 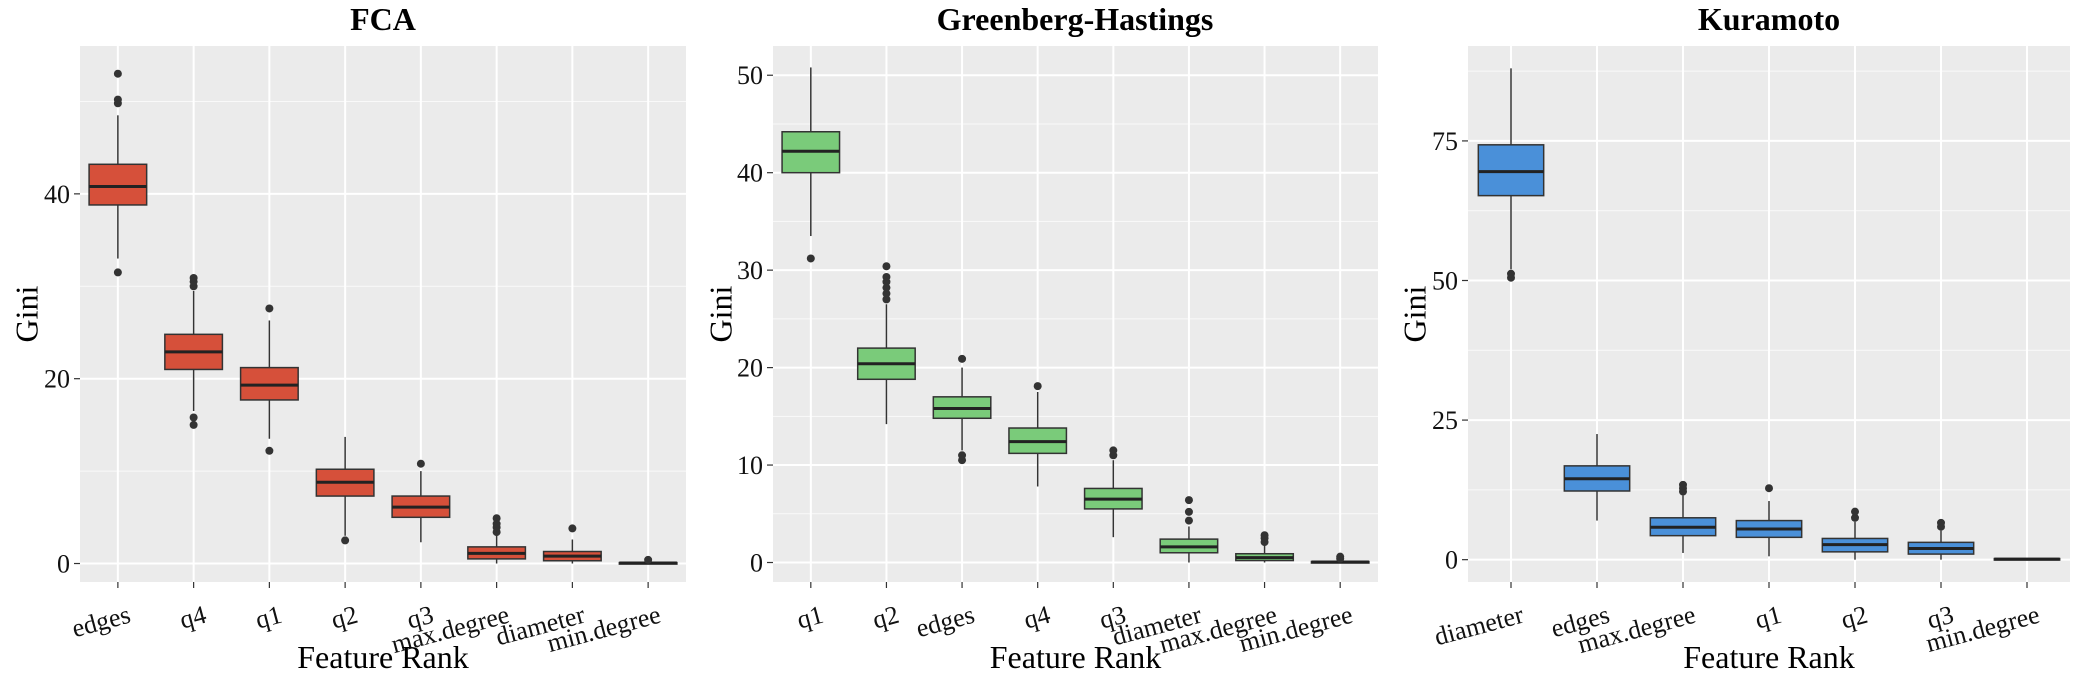 What do you see at coordinates (1445, 420) in the screenshot?
I see `y-tick-label: 25` at bounding box center [1445, 420].